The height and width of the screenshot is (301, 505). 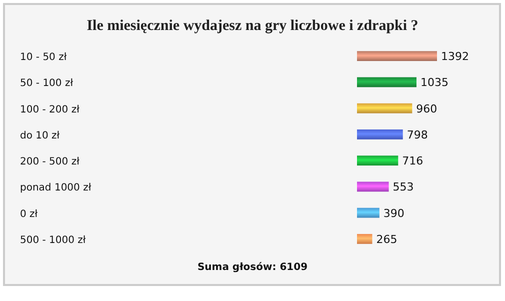 I want to click on y-tick-label: 0 zł, so click(x=29, y=214).